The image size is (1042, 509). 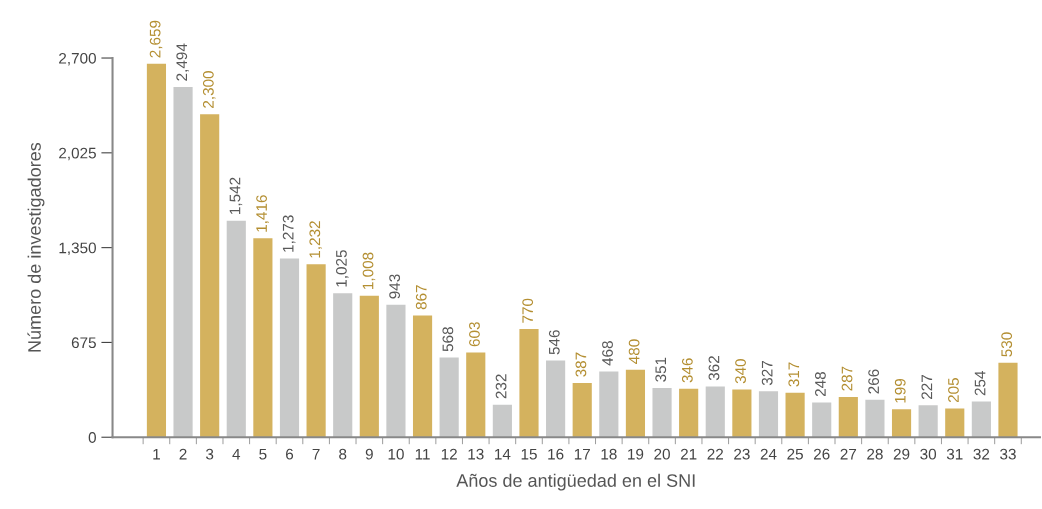 What do you see at coordinates (501, 386) in the screenshot?
I see `data-label: 232` at bounding box center [501, 386].